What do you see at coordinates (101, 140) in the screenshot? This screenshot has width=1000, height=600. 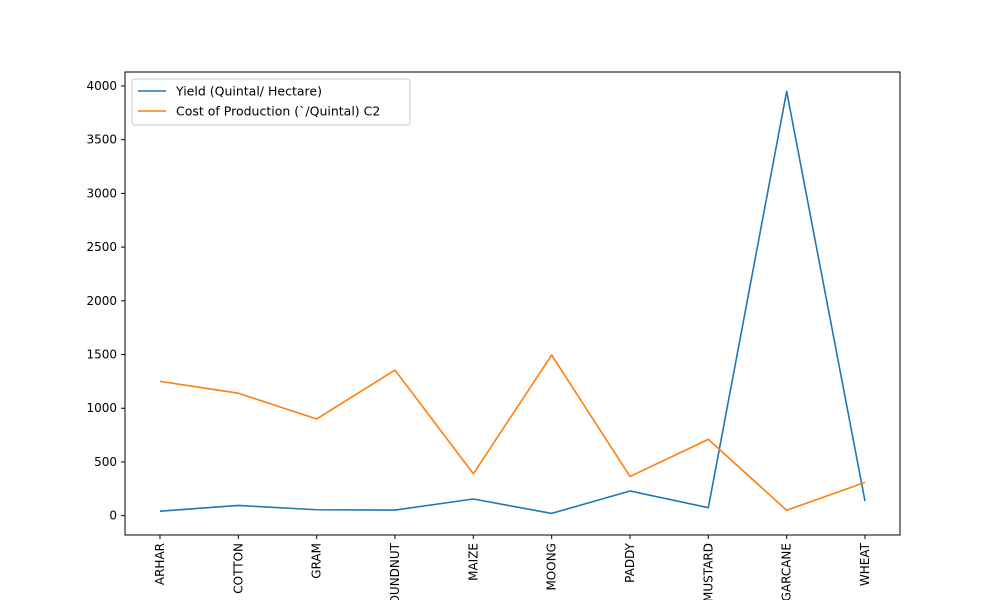 I see `y-tick-label: 3500` at bounding box center [101, 140].